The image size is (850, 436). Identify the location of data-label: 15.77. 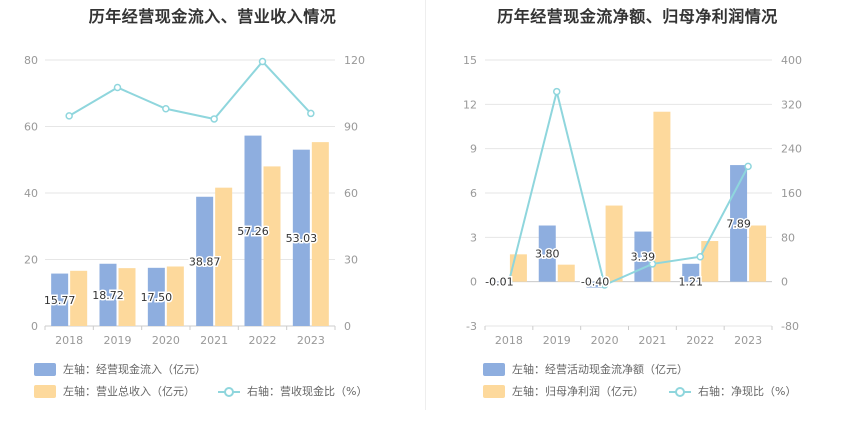
(60, 300).